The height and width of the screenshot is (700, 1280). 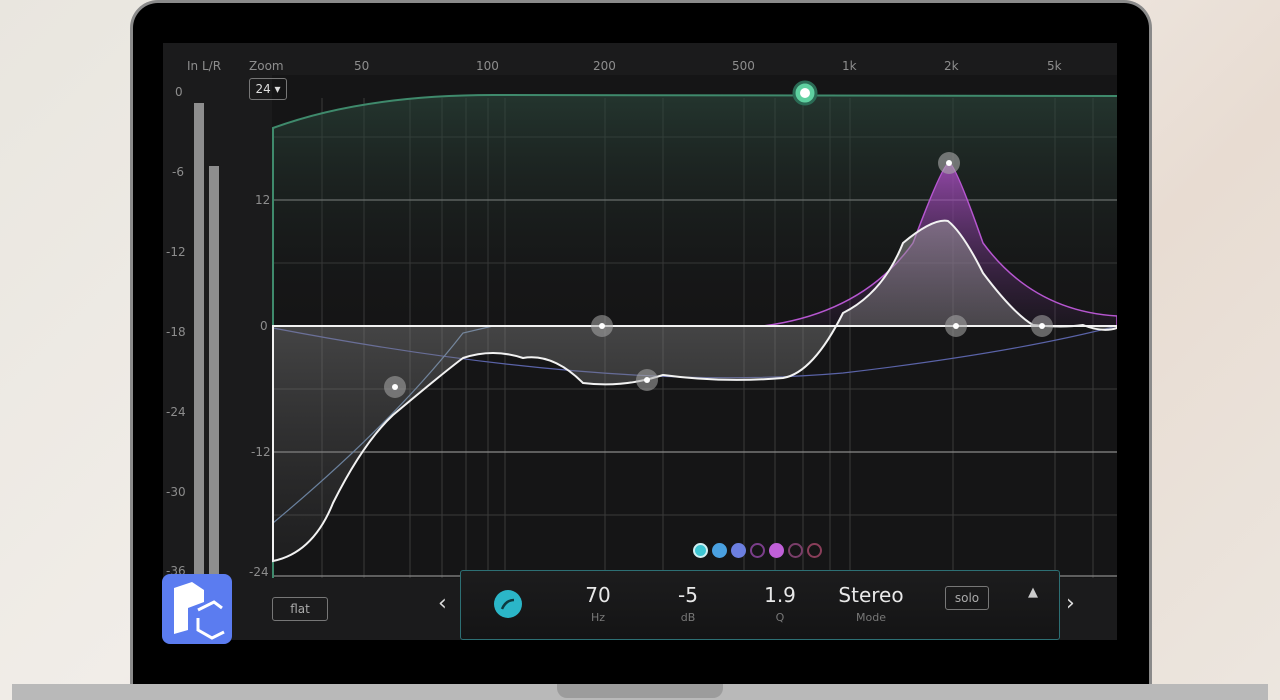 What do you see at coordinates (1054, 66) in the screenshot?
I see `freq-tick: 5k` at bounding box center [1054, 66].